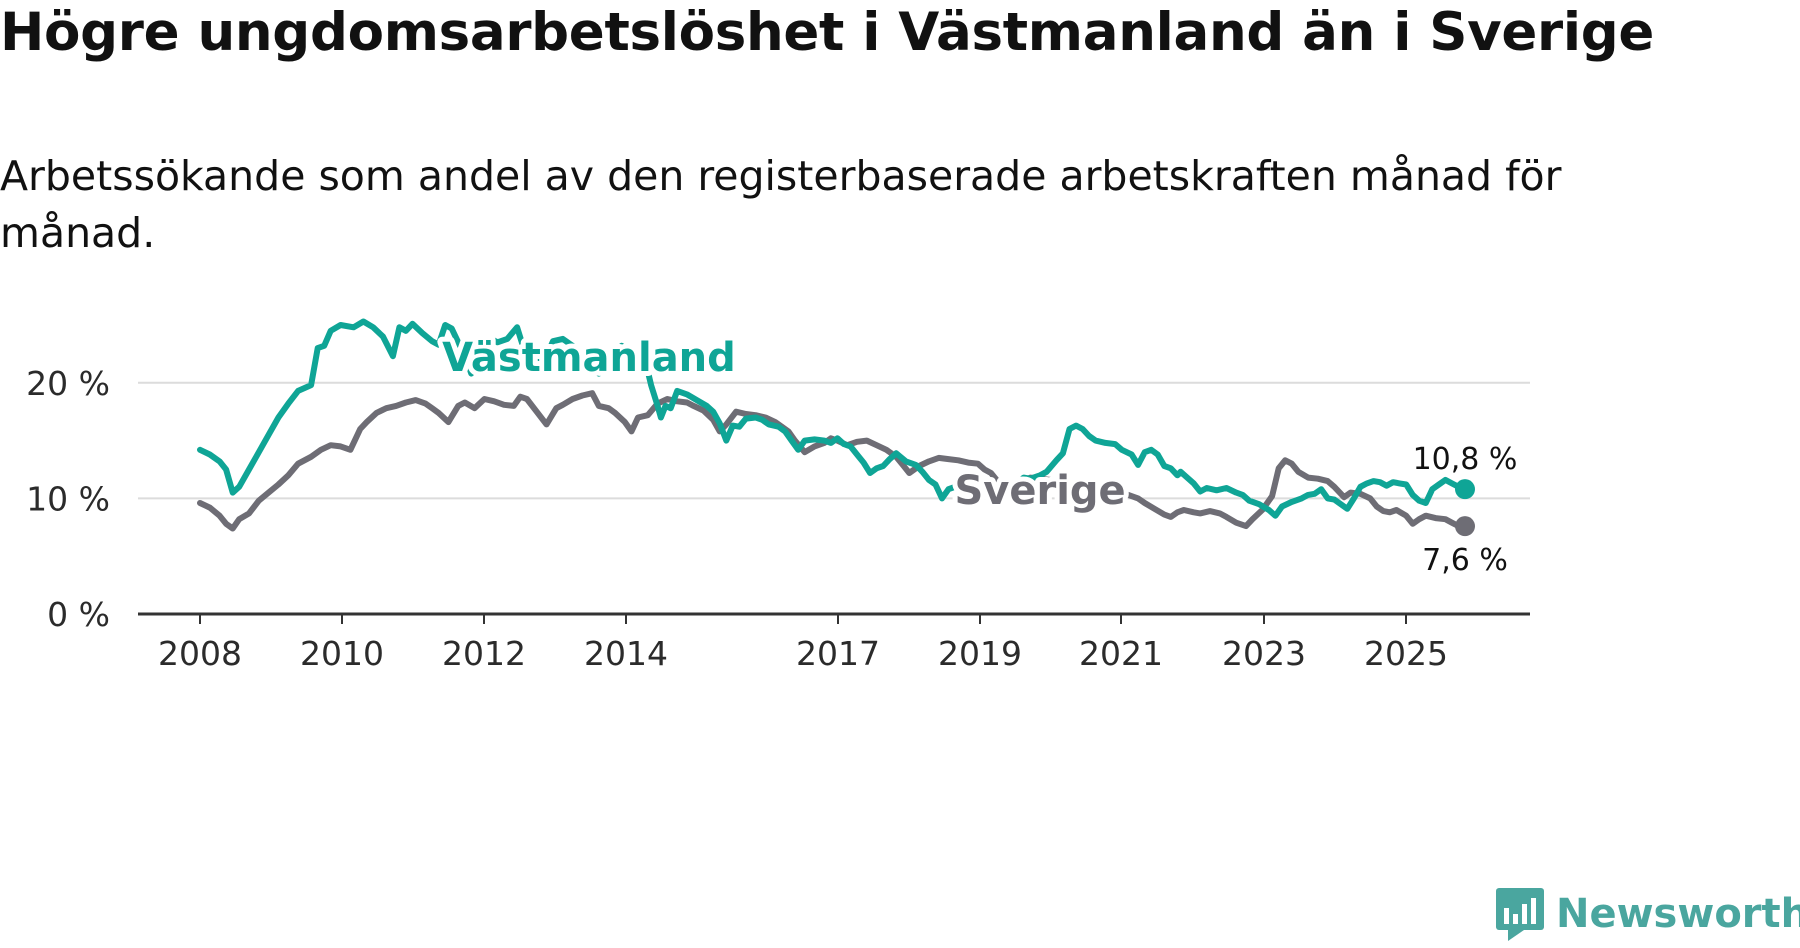 This screenshot has width=1800, height=948. I want to click on x-tick-label: 2017, so click(838, 653).